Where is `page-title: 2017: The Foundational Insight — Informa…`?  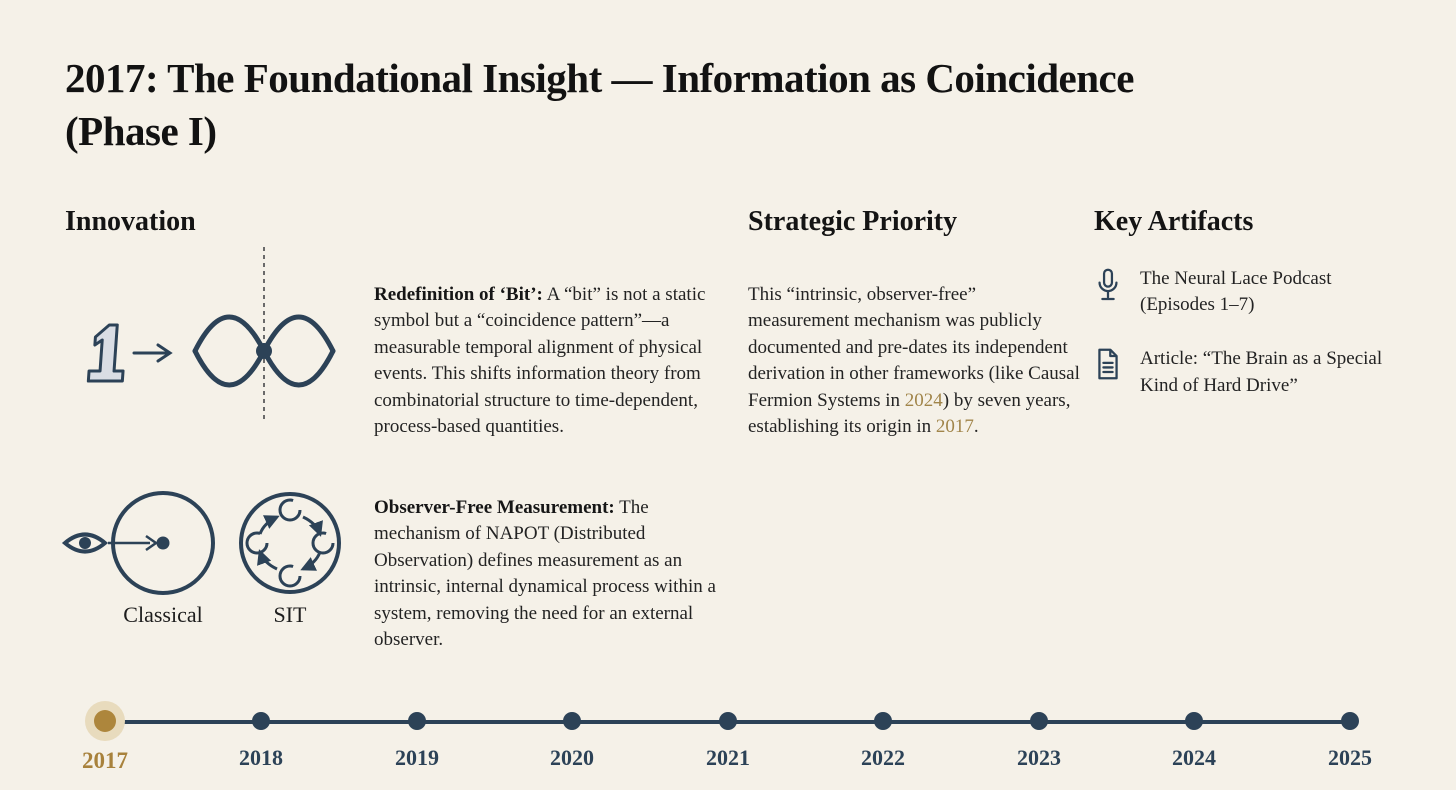 page-title: 2017: The Foundational Insight — Informa… is located at coordinates (599, 105).